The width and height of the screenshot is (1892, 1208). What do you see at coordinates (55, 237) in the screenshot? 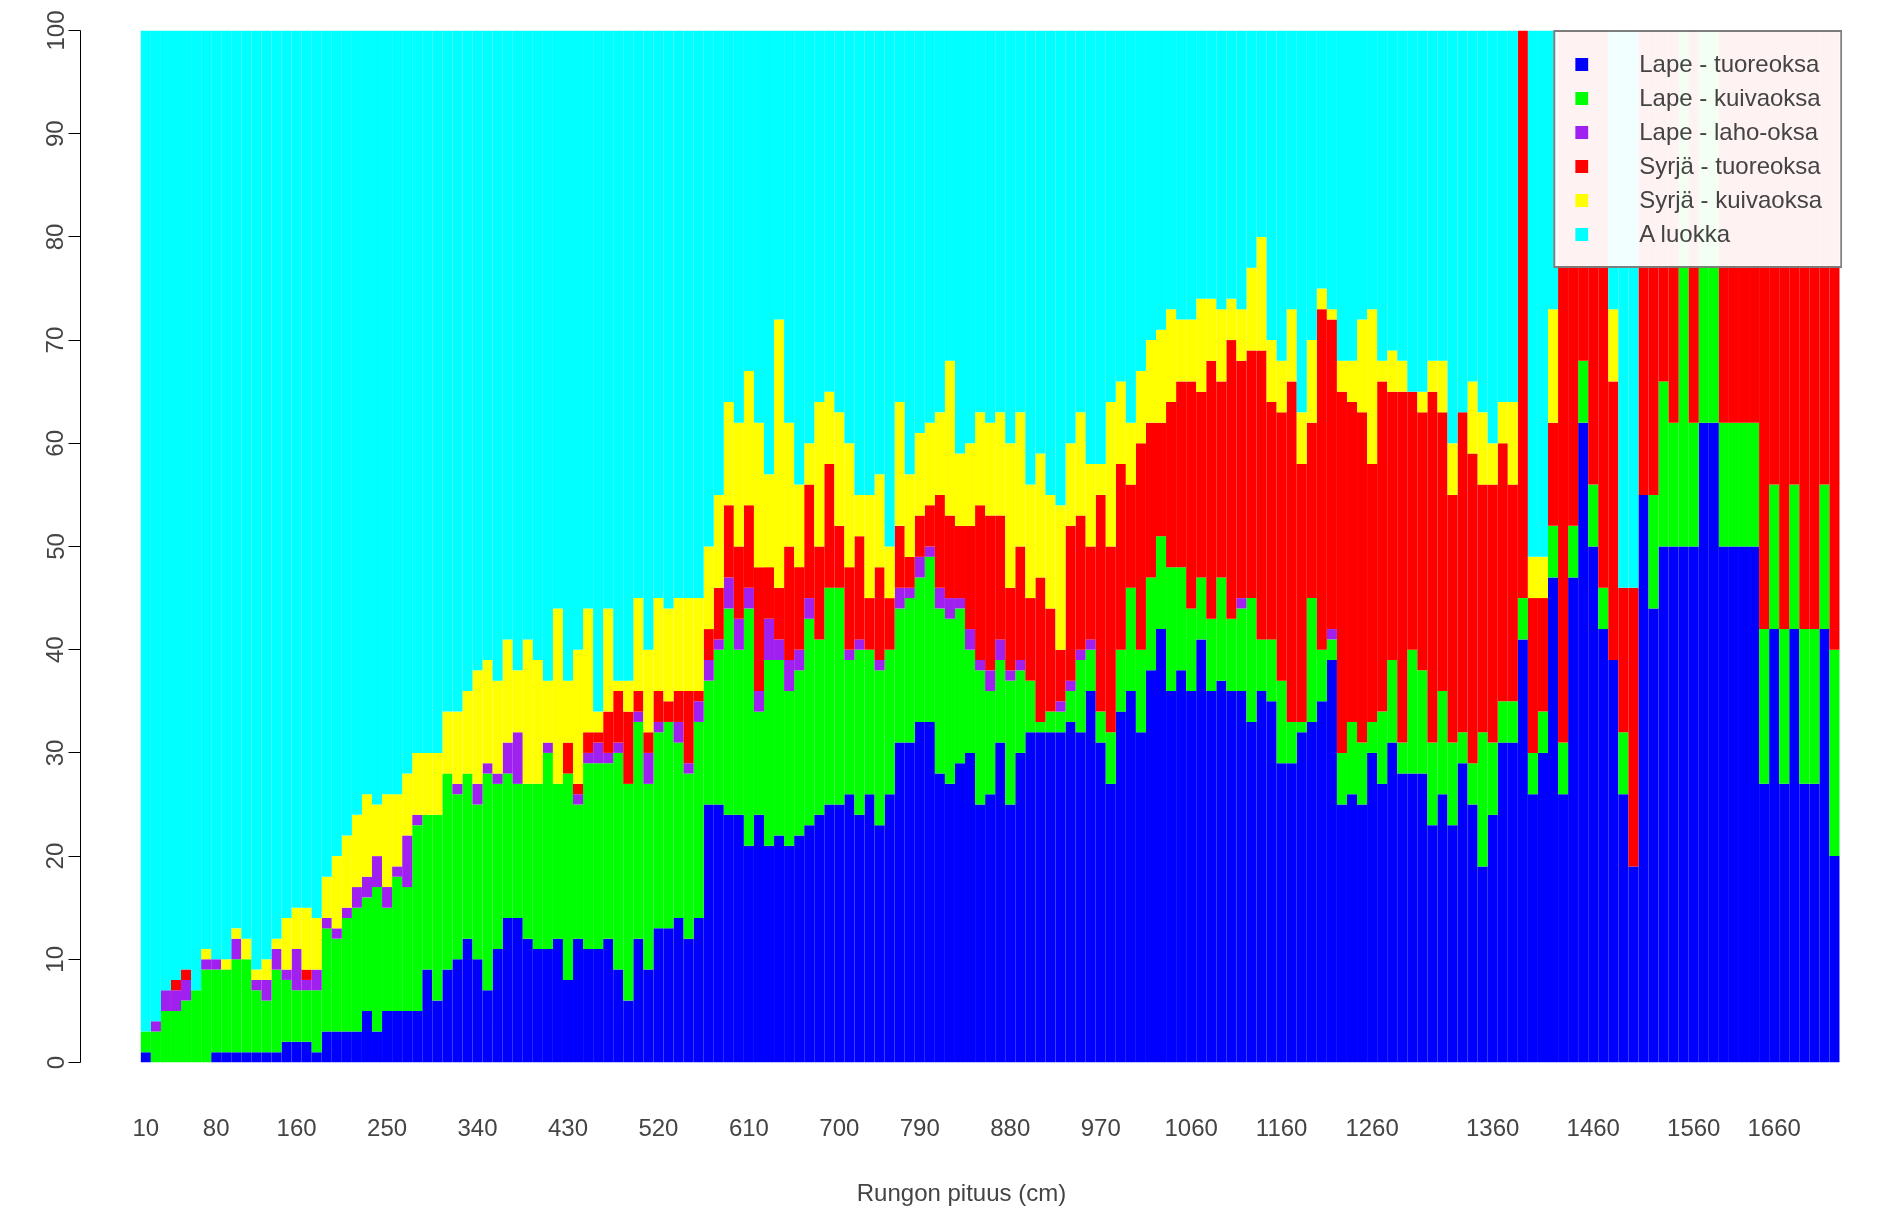
I see `y-tick-label: 80` at bounding box center [55, 237].